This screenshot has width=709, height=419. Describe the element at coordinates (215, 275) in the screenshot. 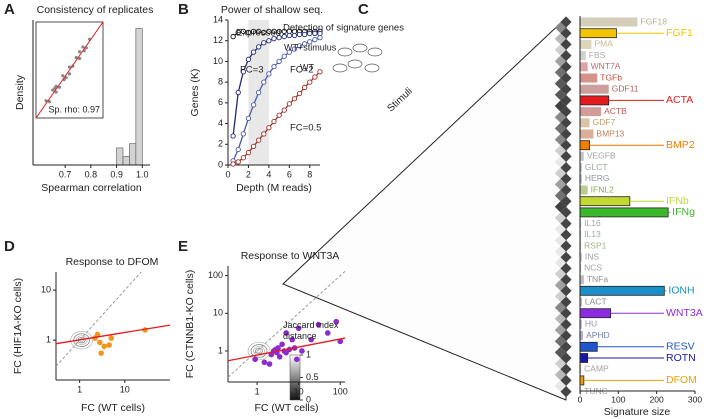

I see `y-tick-label: 100` at that location.